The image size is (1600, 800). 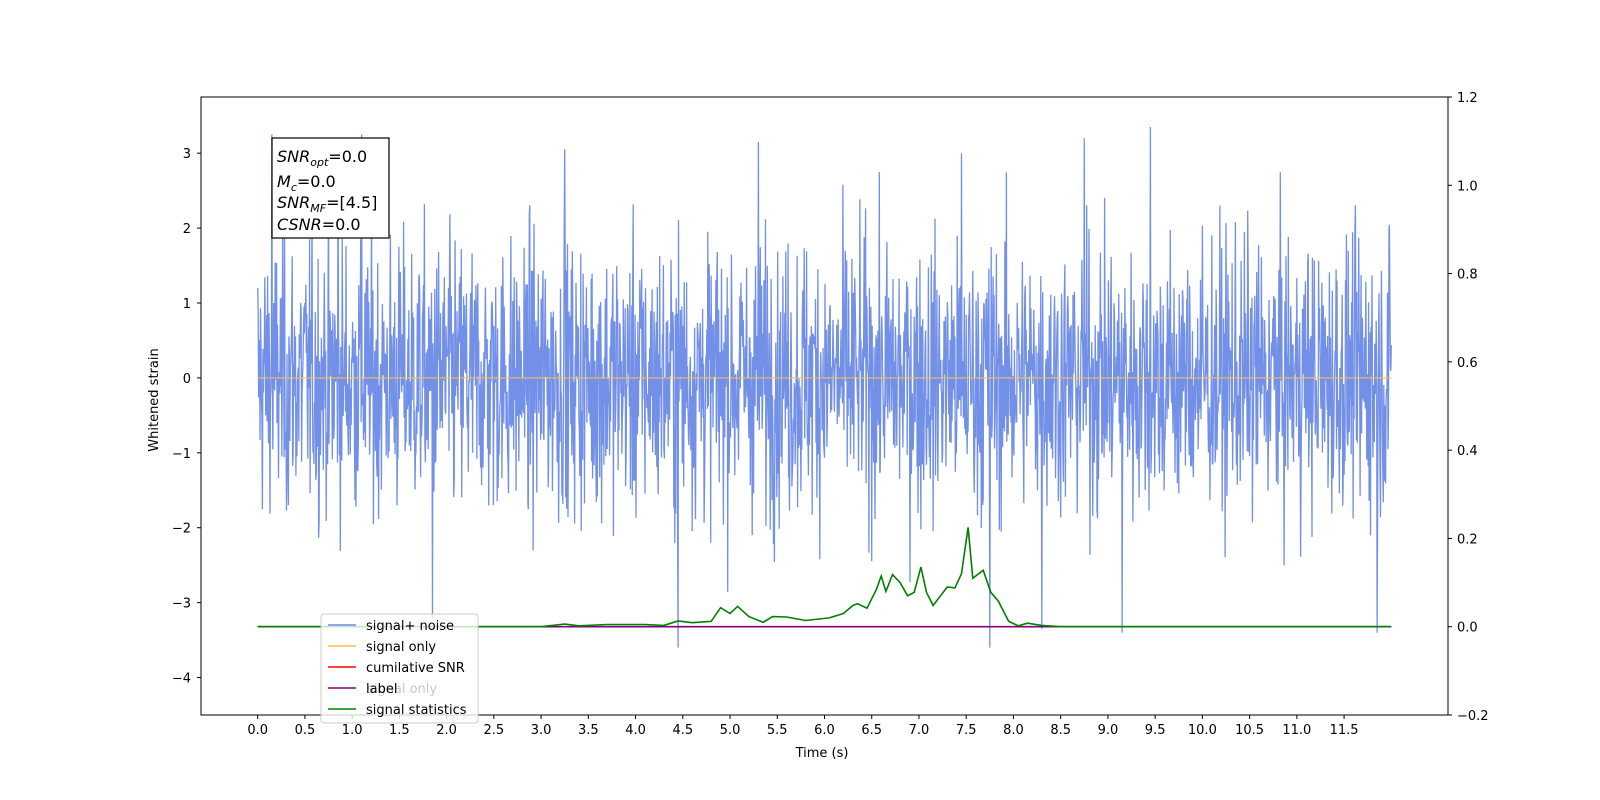 I want to click on y-tick-label: −3, so click(x=181, y=604).